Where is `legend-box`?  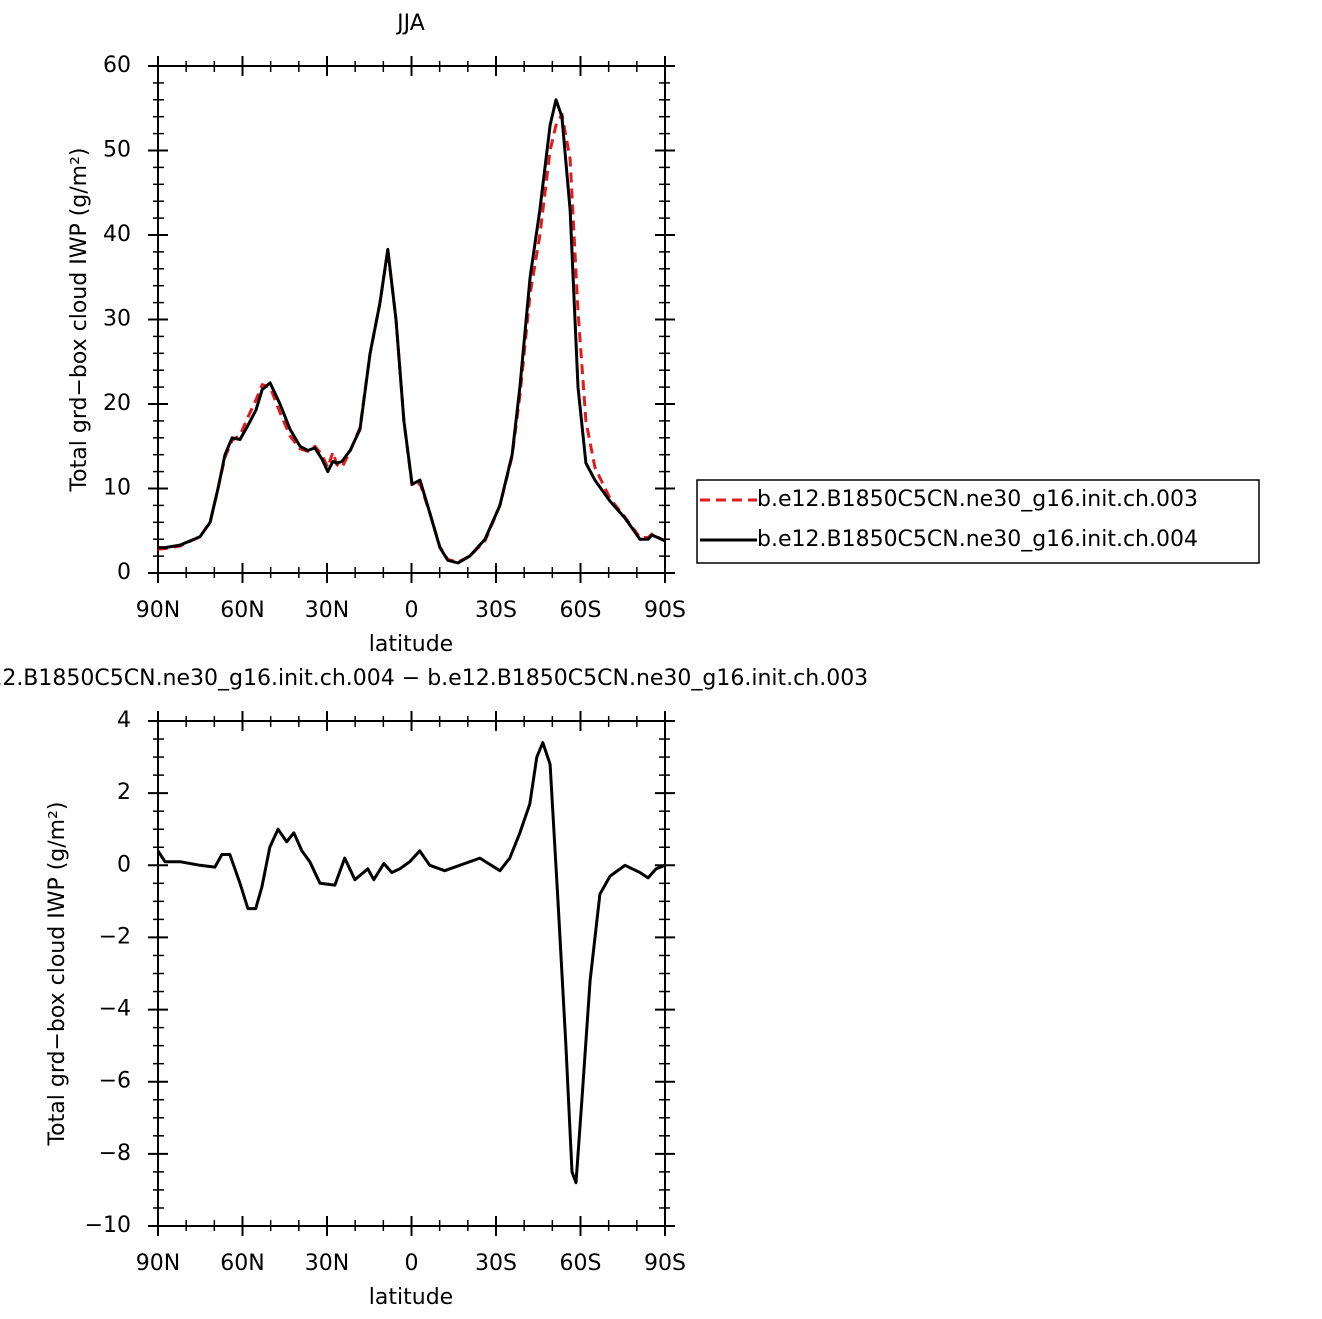
legend-box is located at coordinates (978, 521).